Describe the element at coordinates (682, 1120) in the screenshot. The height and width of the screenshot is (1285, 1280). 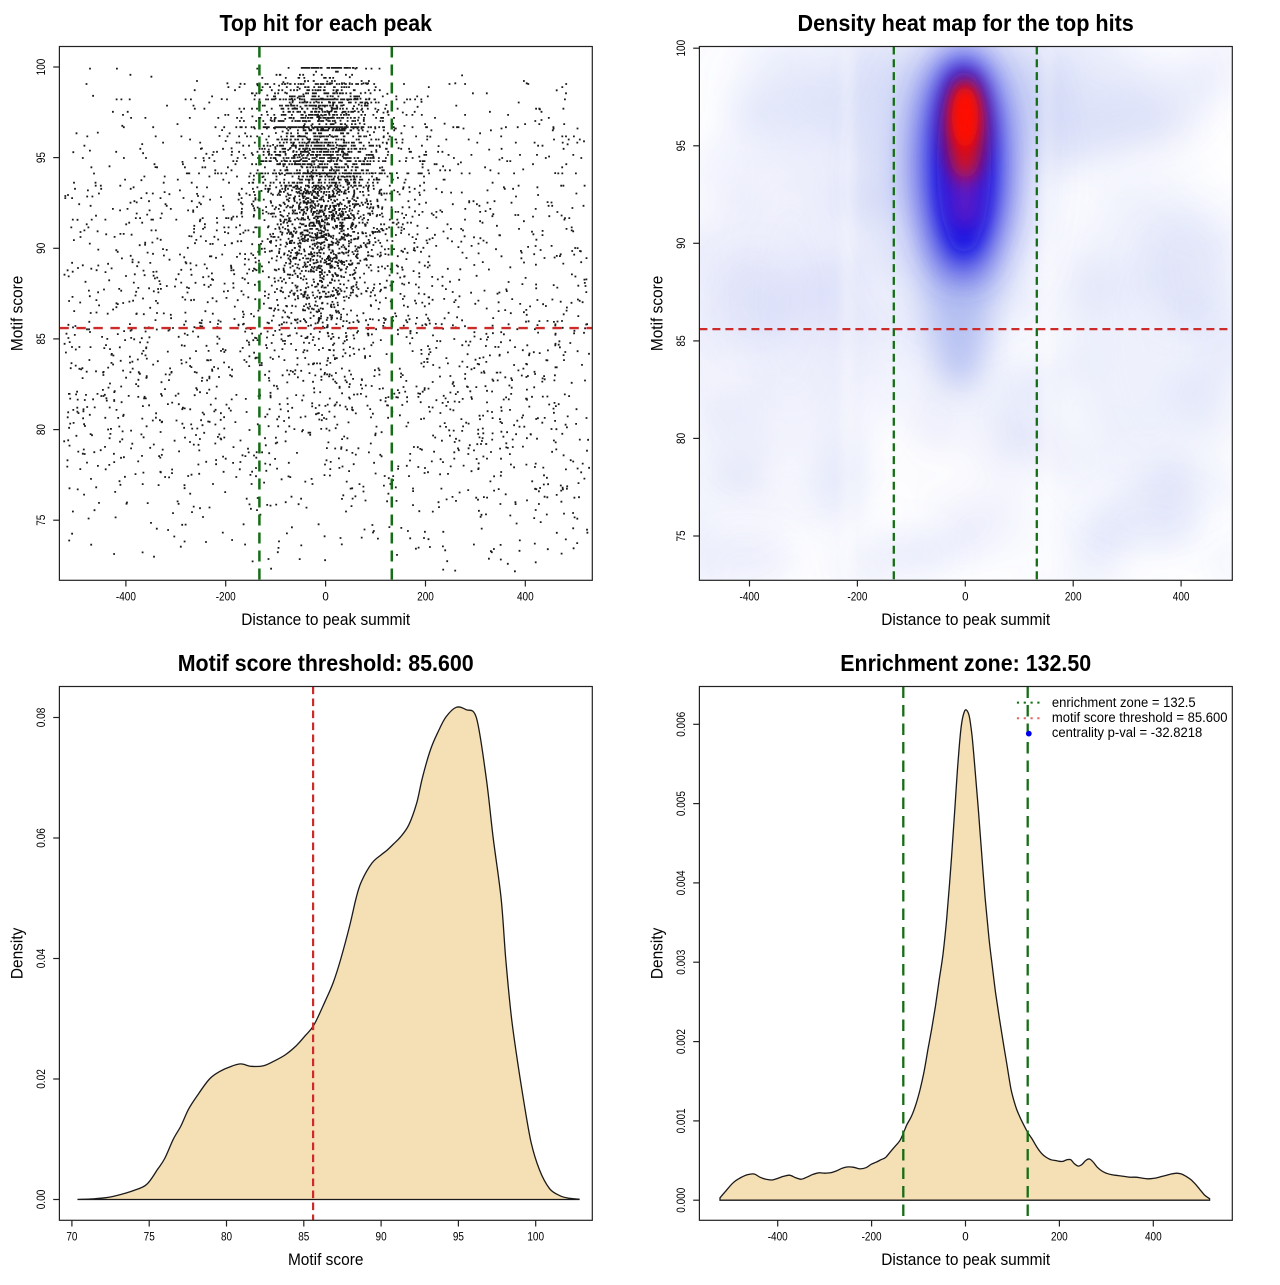
I see `svg-text: 0.001` at that location.